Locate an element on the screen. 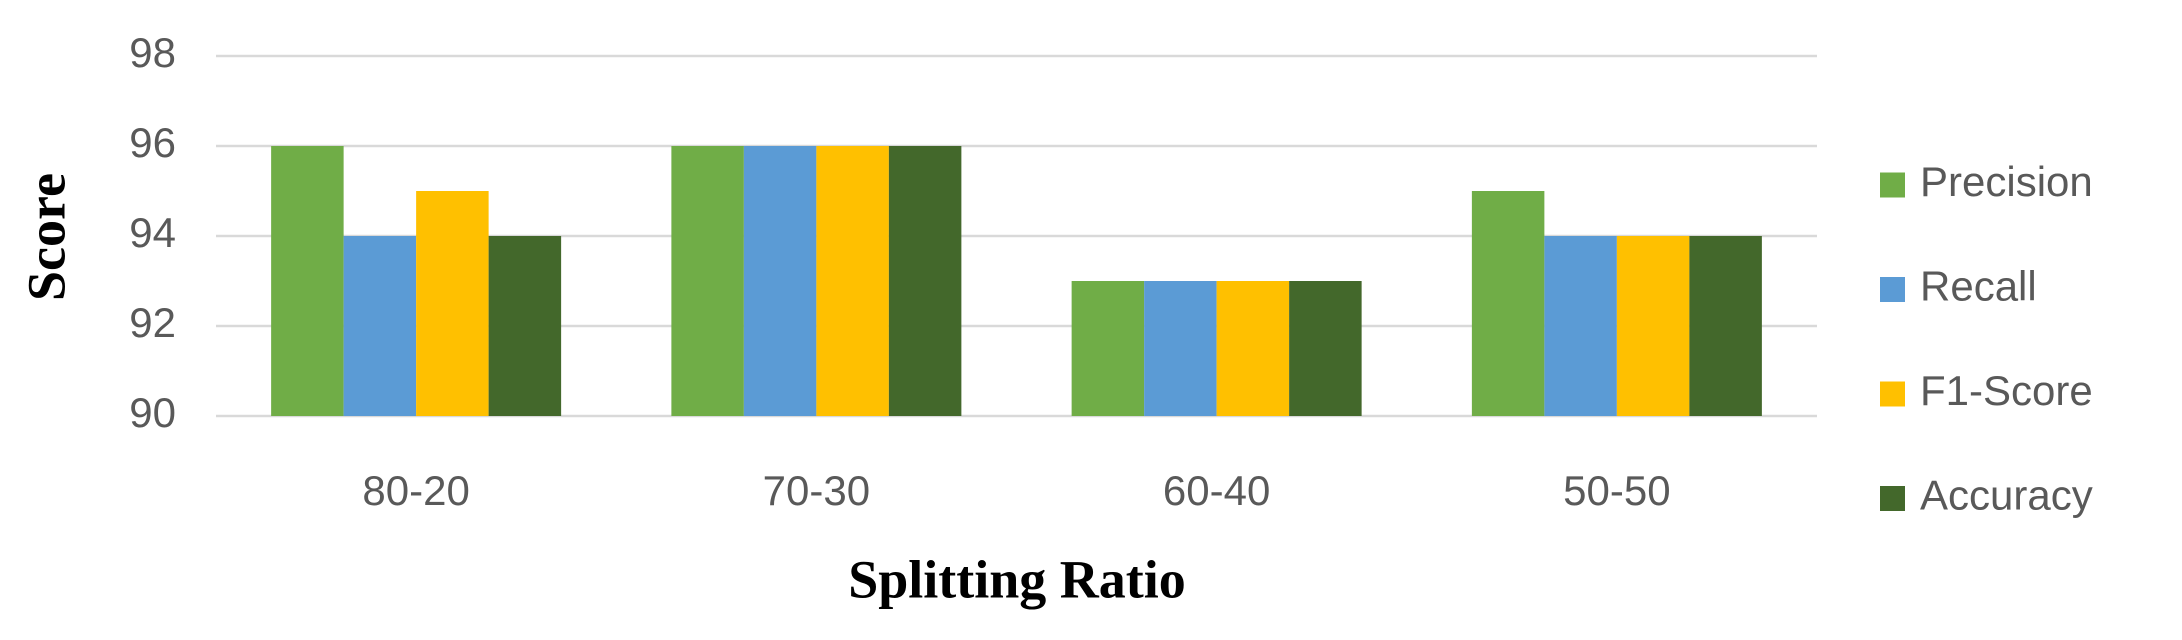 This screenshot has height=640, width=2182. legend-label: Recall is located at coordinates (1978, 286).